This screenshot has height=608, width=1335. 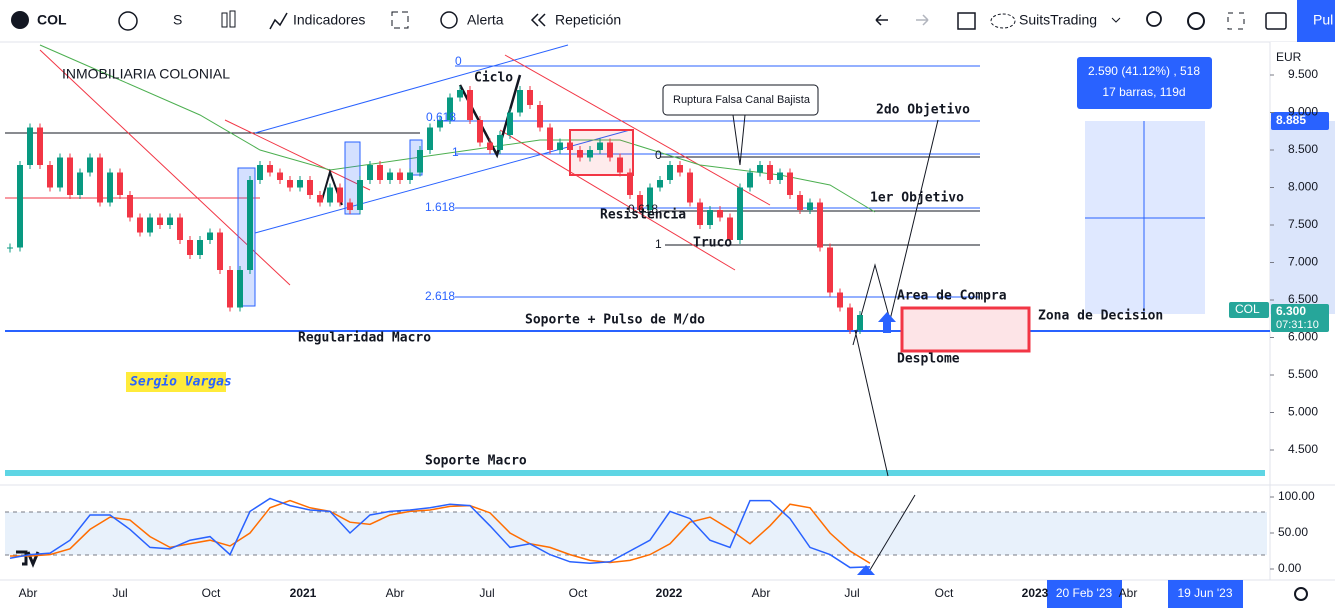 What do you see at coordinates (966, 21) in the screenshot?
I see `fullscreen-layout` at bounding box center [966, 21].